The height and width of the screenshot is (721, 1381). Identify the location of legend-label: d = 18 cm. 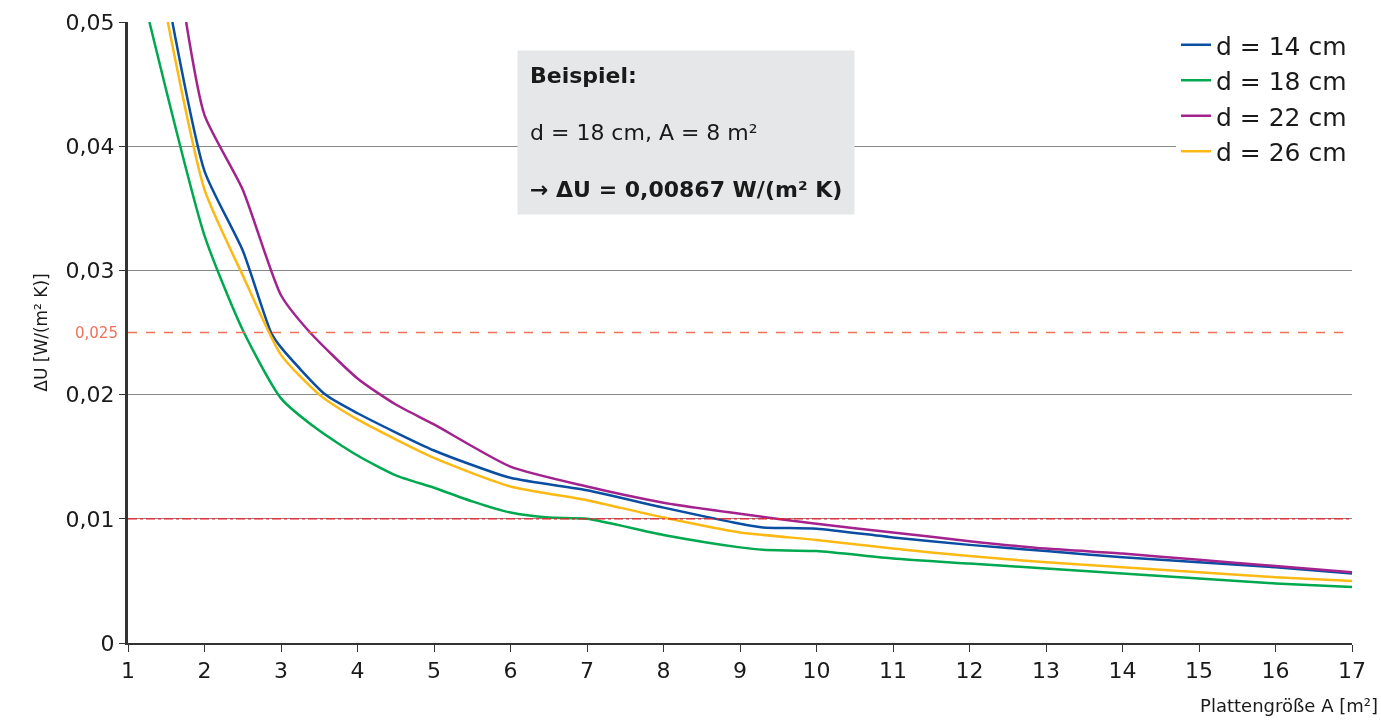
(1281, 81).